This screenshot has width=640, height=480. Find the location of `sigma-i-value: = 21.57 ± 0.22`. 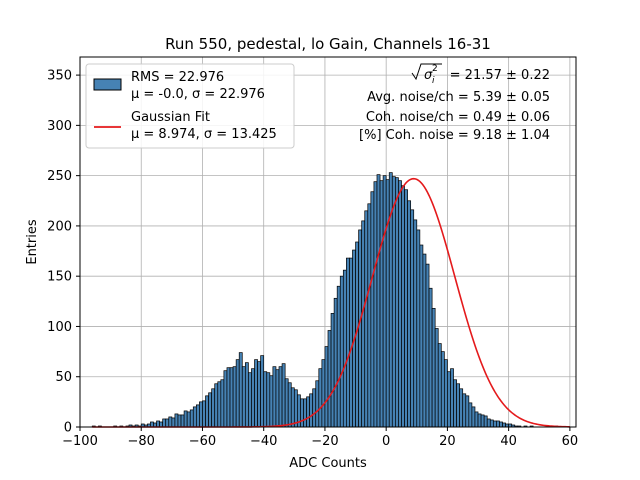

sigma-i-value: = 21.57 ± 0.22 is located at coordinates (500, 75).